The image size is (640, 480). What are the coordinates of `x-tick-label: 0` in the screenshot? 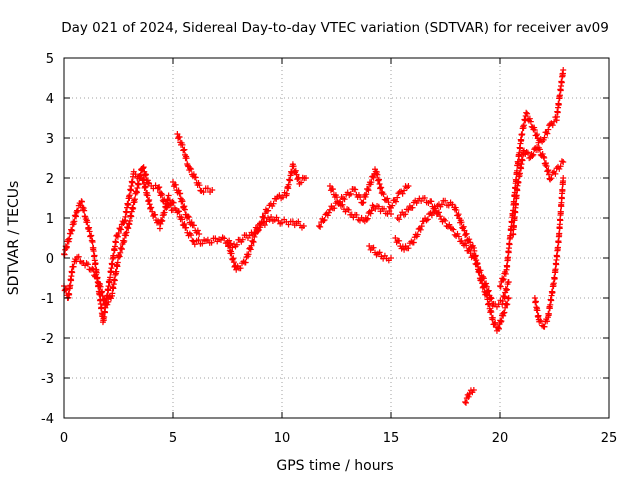 It's located at (64, 438).